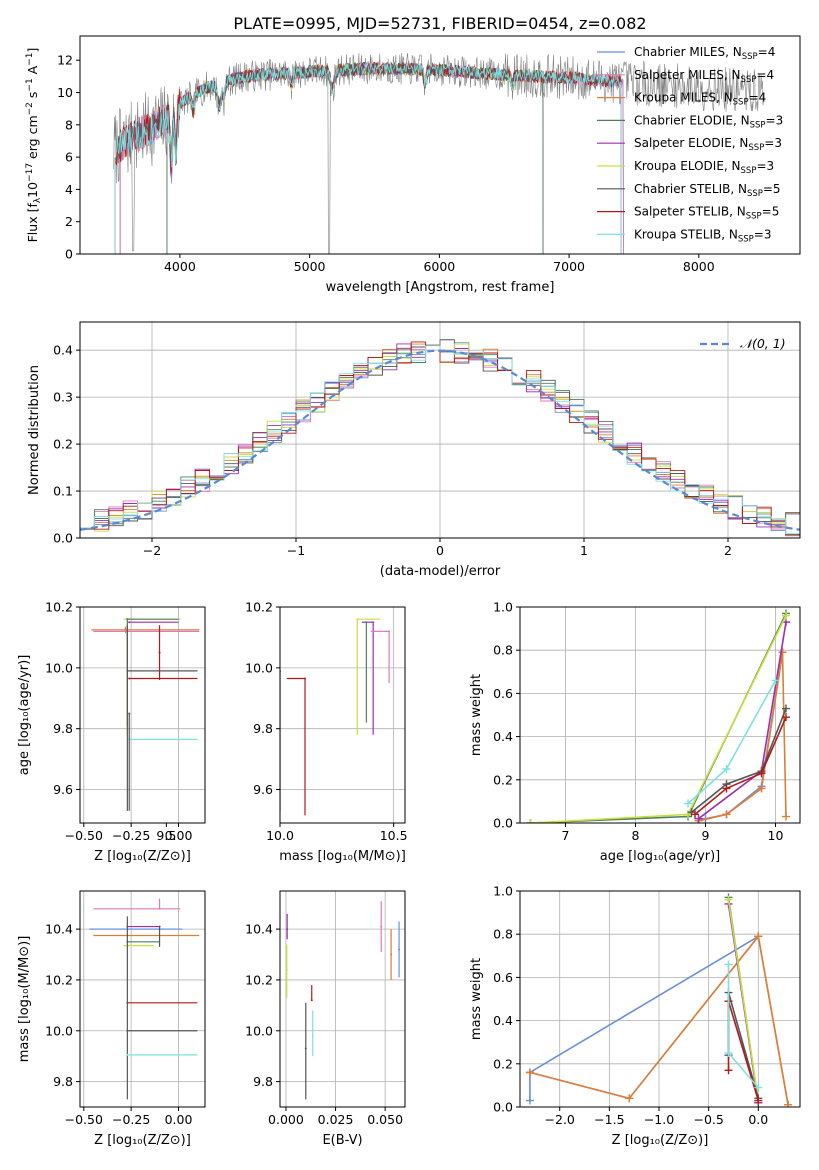 This screenshot has width=819, height=1170. Describe the element at coordinates (391, 954) in the screenshot. I see `errorbar-kroupa-miles` at that location.